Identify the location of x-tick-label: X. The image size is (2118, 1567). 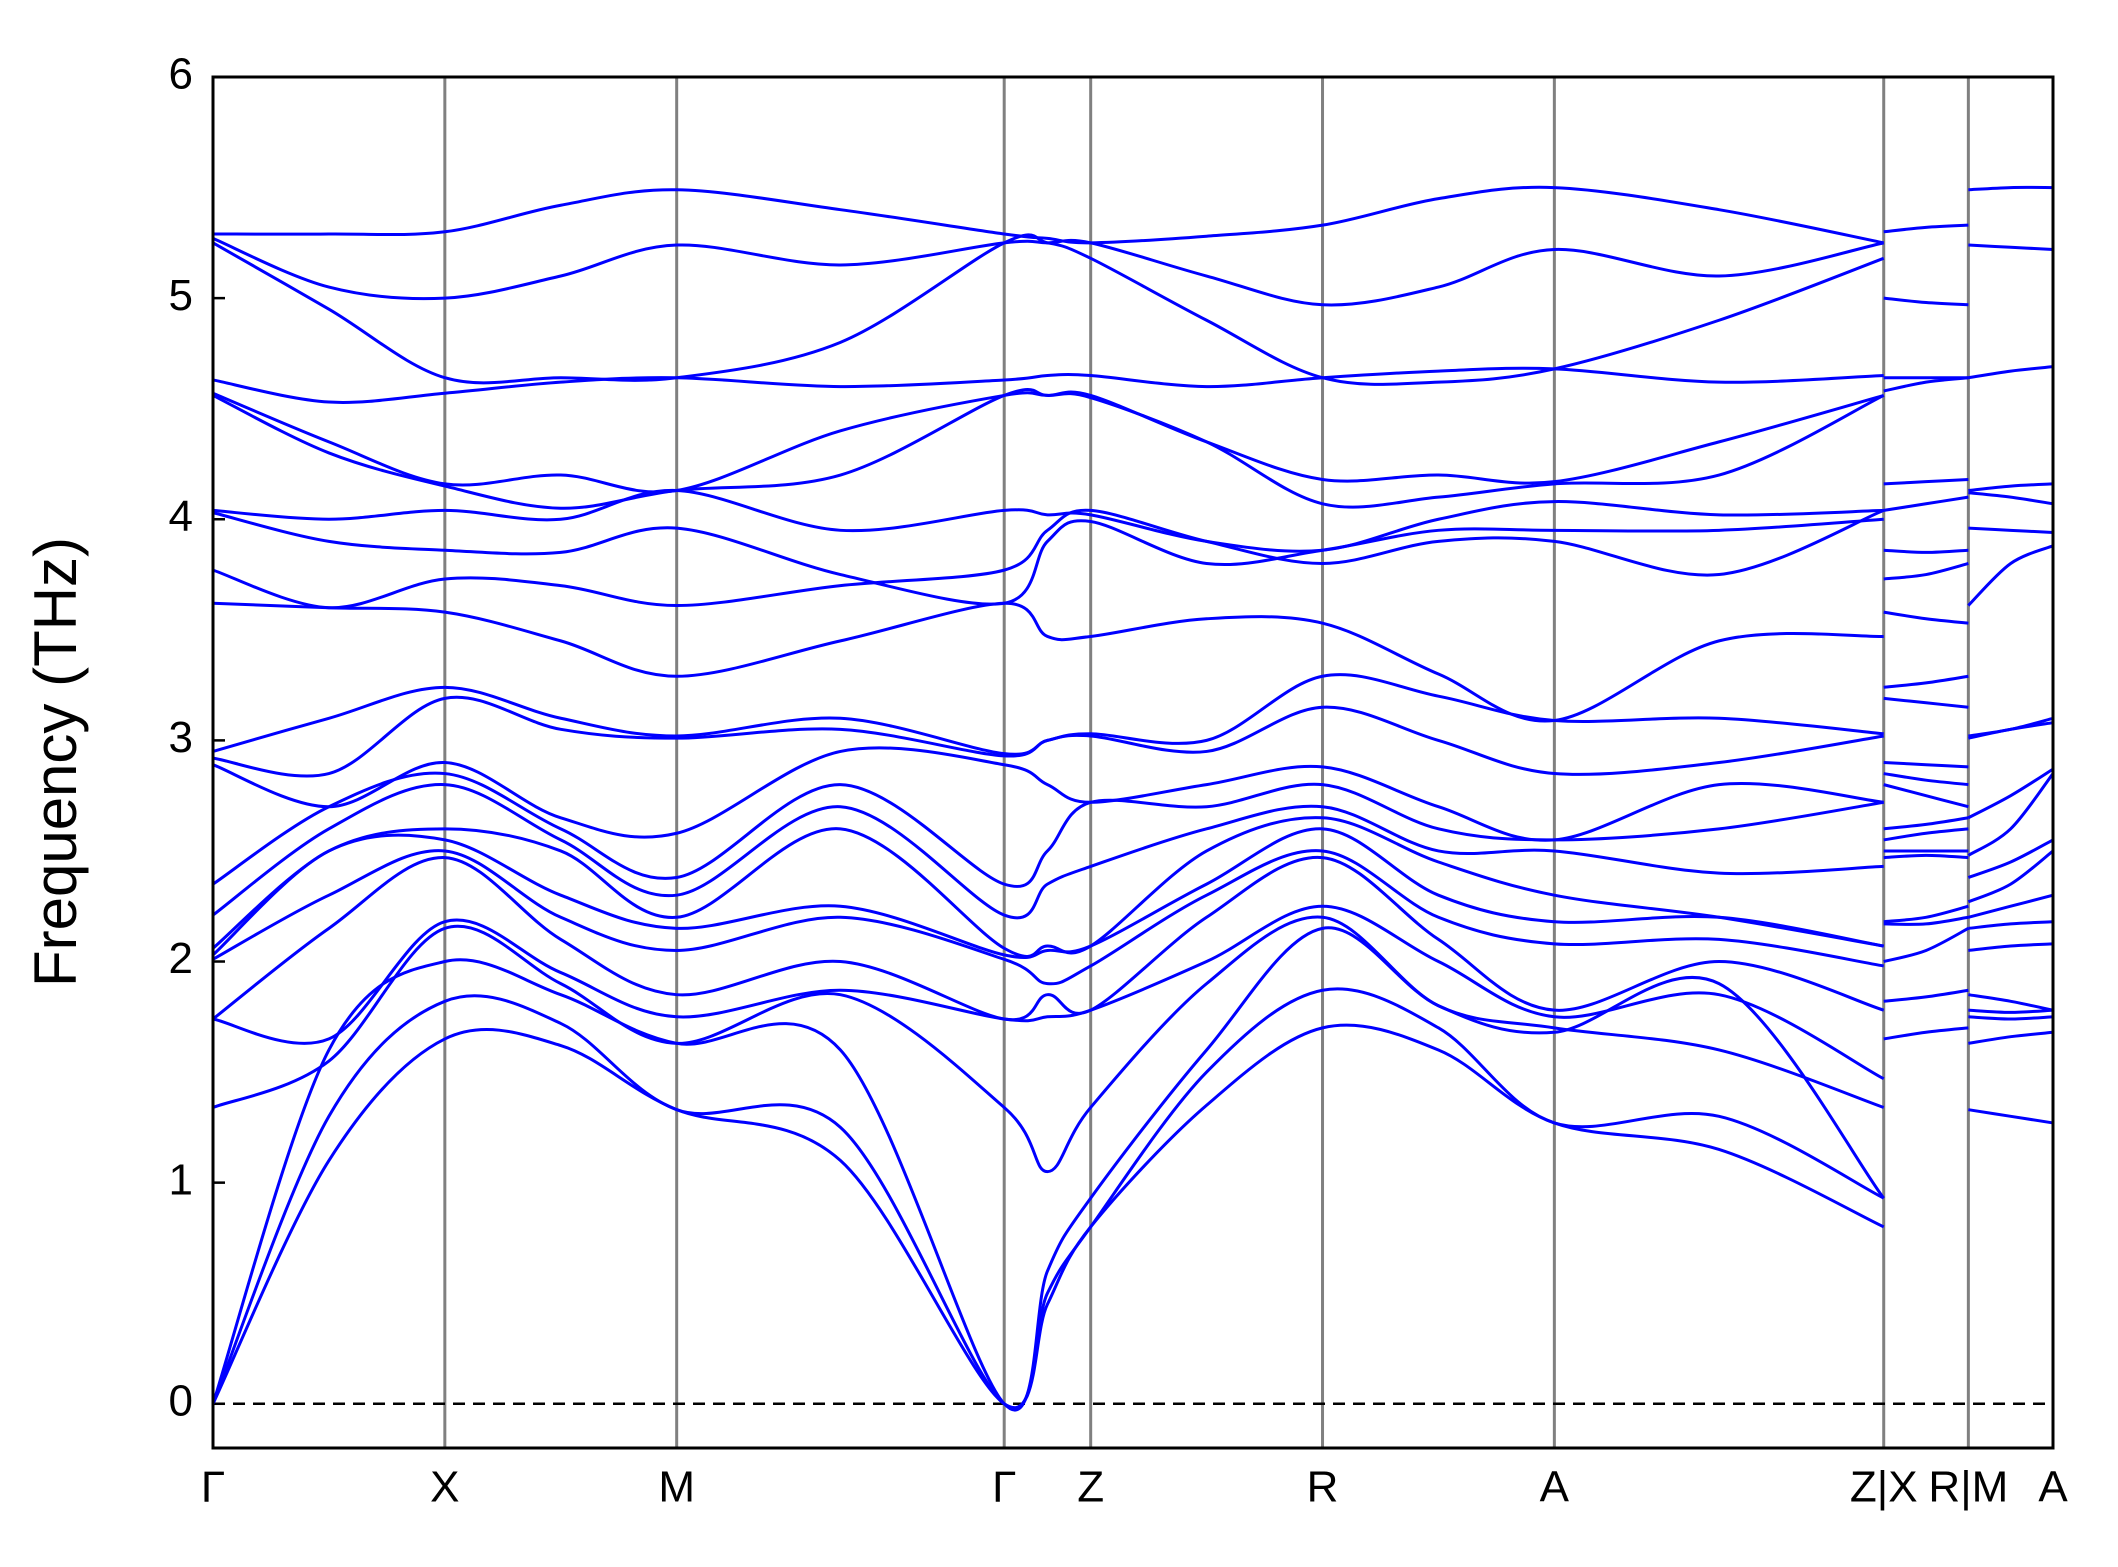
(444, 1487).